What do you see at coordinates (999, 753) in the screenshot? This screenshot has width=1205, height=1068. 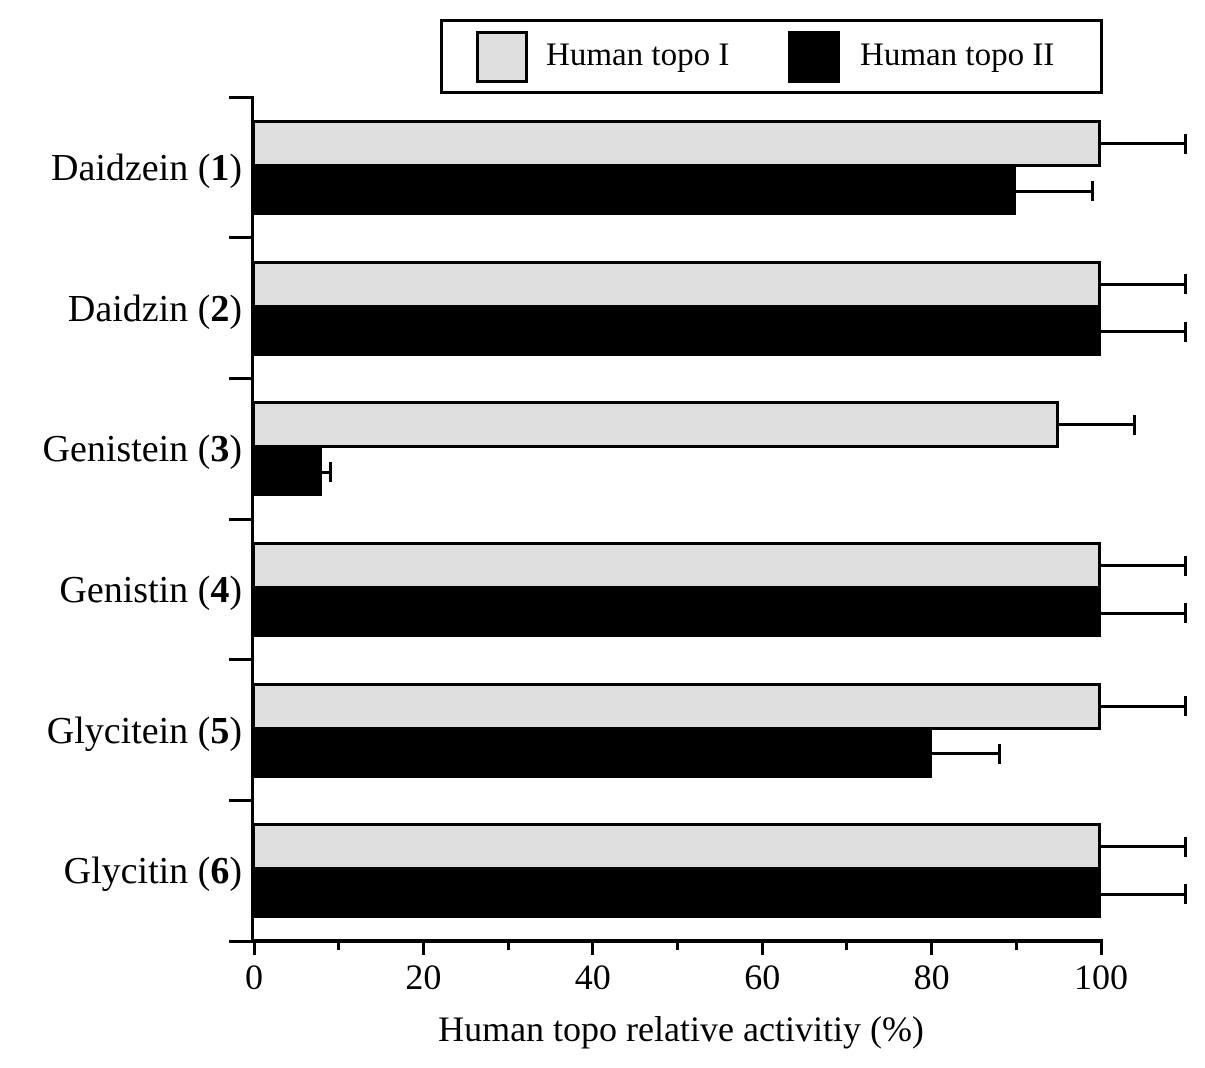 I see `error-bar-cap-human-topo-ii-glycitein` at bounding box center [999, 753].